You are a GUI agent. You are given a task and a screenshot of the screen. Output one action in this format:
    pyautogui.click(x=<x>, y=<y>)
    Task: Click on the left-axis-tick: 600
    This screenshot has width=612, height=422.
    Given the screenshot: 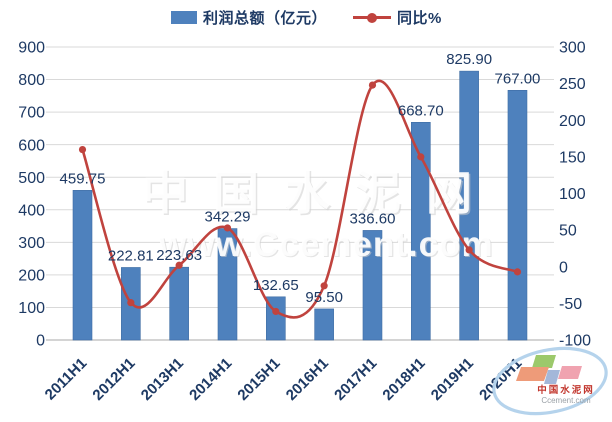 What is the action you would take?
    pyautogui.click(x=31, y=145)
    